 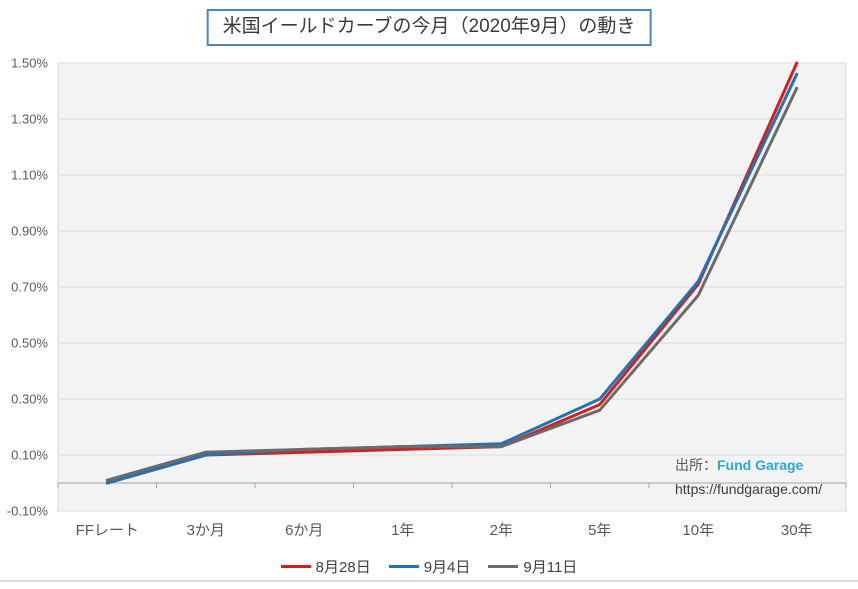 I want to click on y-axis-tick-label: 0.70%, so click(x=29, y=287).